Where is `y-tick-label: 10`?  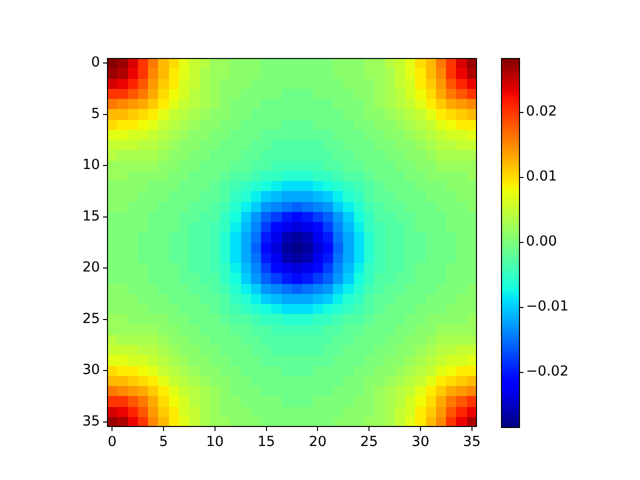
y-tick-label: 10 is located at coordinates (91, 165).